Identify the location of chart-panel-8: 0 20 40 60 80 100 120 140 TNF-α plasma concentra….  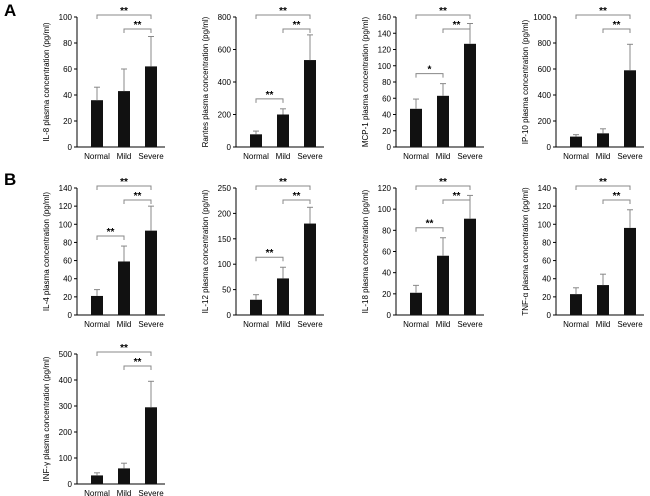
(582, 253).